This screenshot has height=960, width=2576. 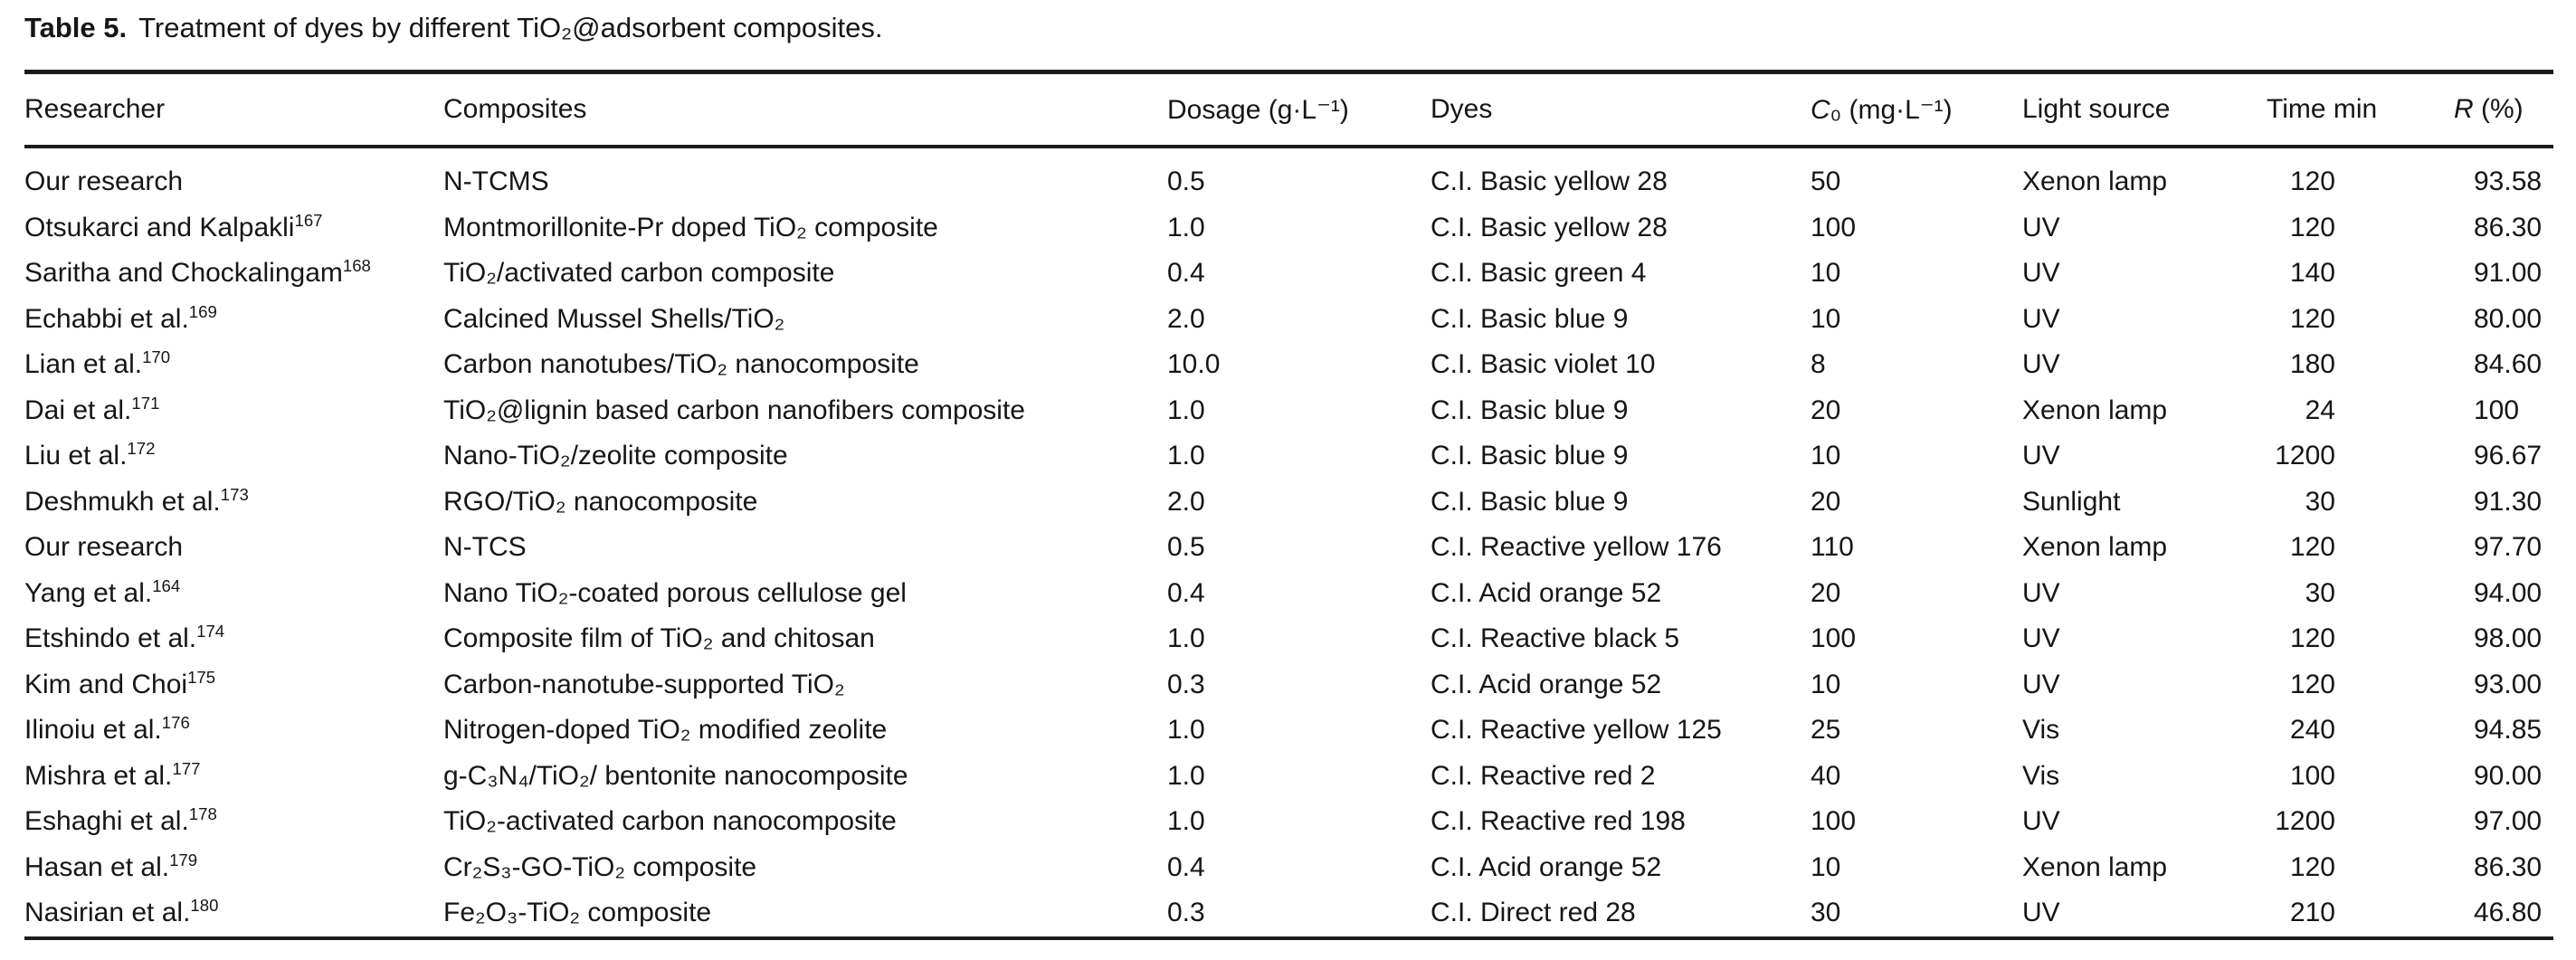 What do you see at coordinates (356, 266) in the screenshot?
I see `reference-superscript: 168` at bounding box center [356, 266].